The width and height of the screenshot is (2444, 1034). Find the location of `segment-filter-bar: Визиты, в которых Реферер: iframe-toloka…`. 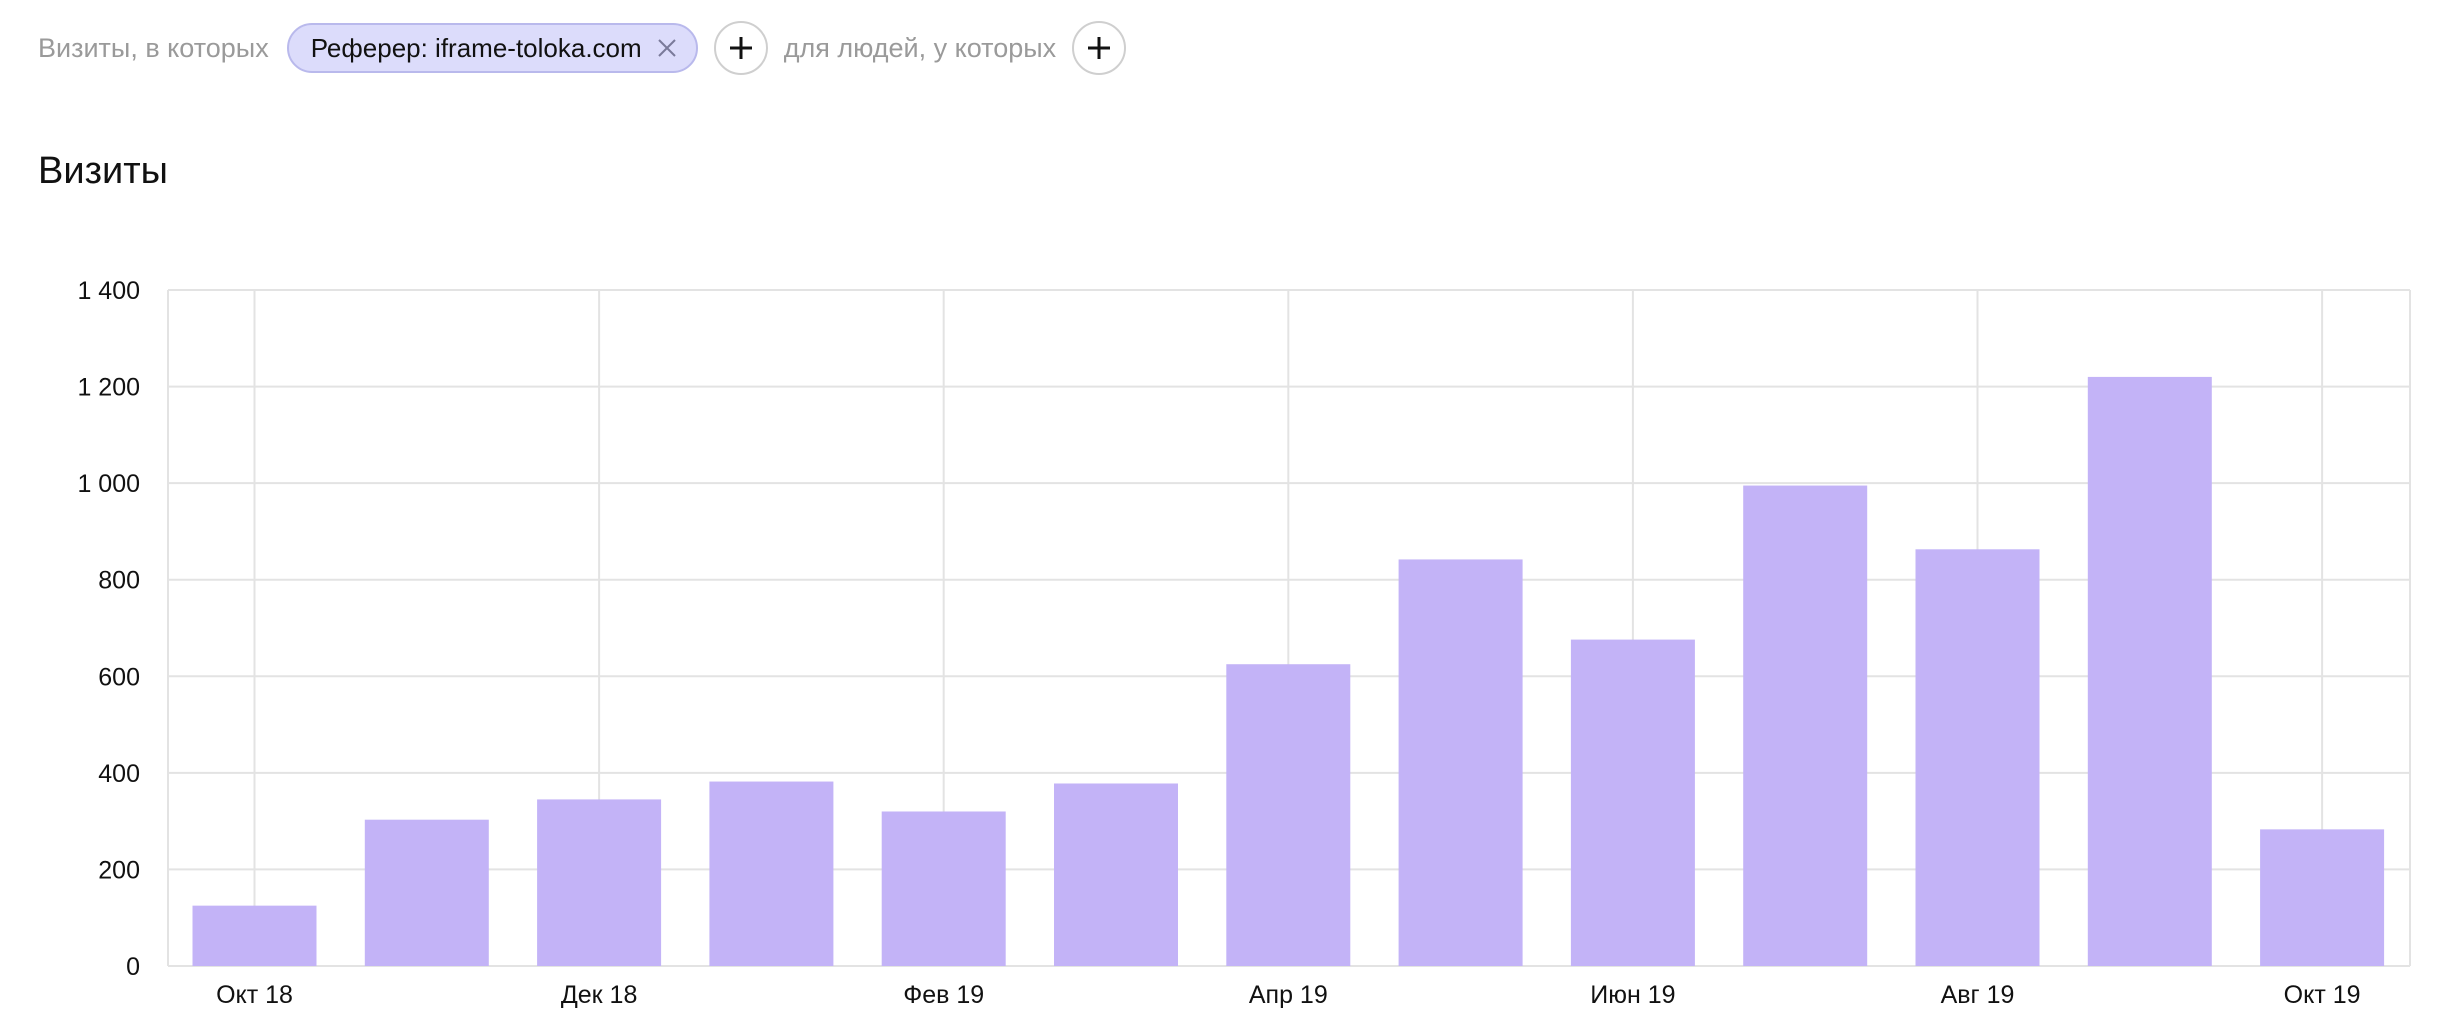

segment-filter-bar: Визиты, в которых Реферер: iframe-toloka… is located at coordinates (590, 48).